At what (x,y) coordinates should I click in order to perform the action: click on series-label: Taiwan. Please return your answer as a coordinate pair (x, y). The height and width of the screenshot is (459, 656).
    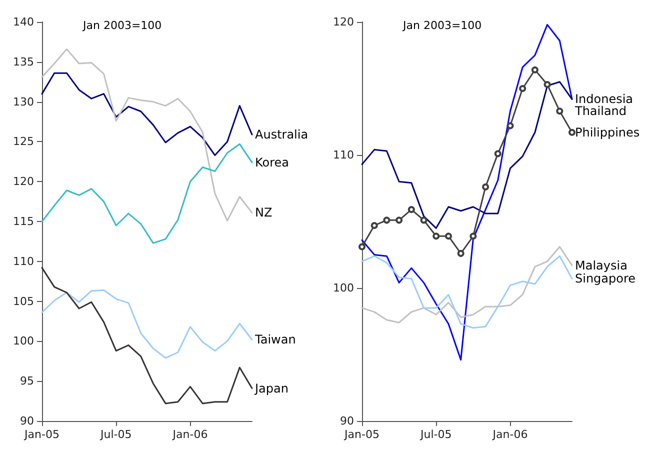
    Looking at the image, I should click on (275, 339).